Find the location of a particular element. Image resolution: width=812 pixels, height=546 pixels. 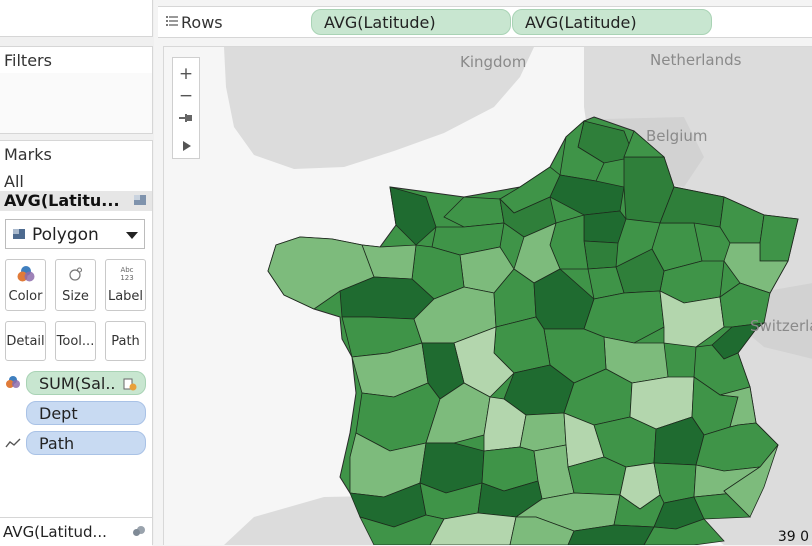

uk-landmass is located at coordinates (379, 108).